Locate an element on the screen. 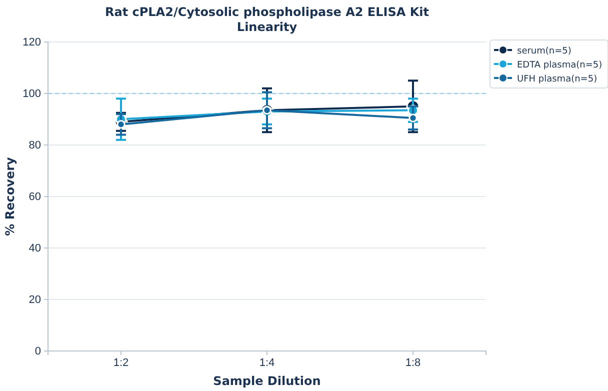  y-tick-label: 120 is located at coordinates (31, 42).